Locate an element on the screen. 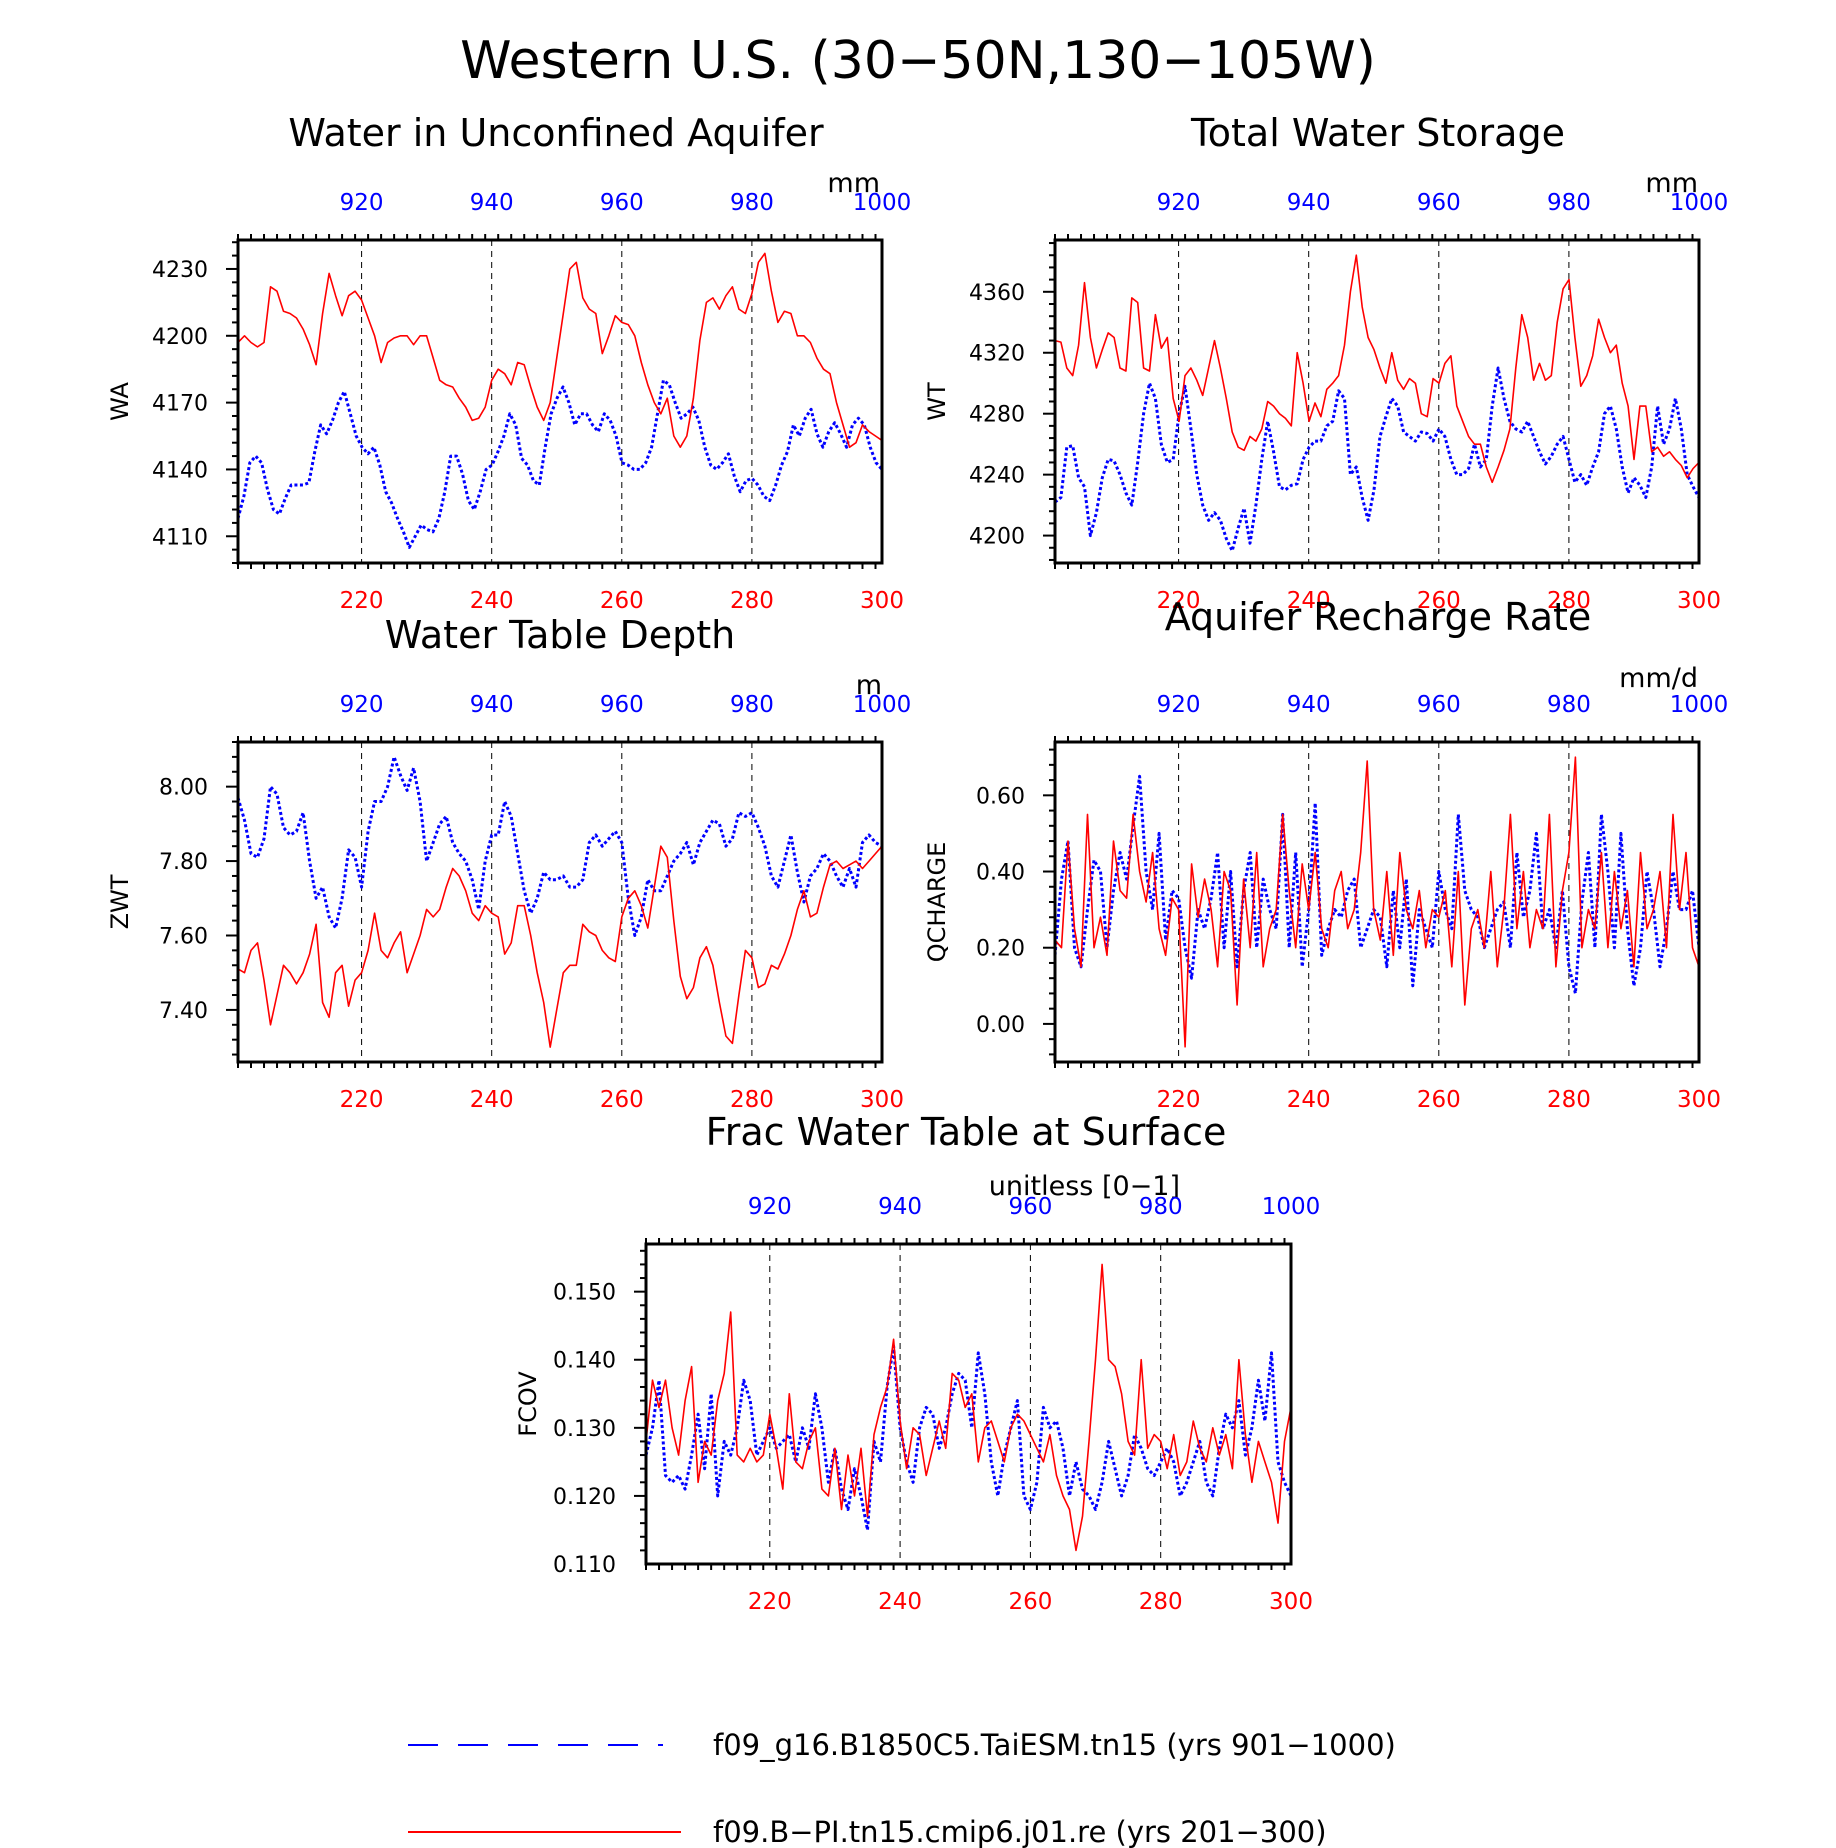 This screenshot has height=1848, width=1836. y-tick-label: 0.130 is located at coordinates (584, 1429).